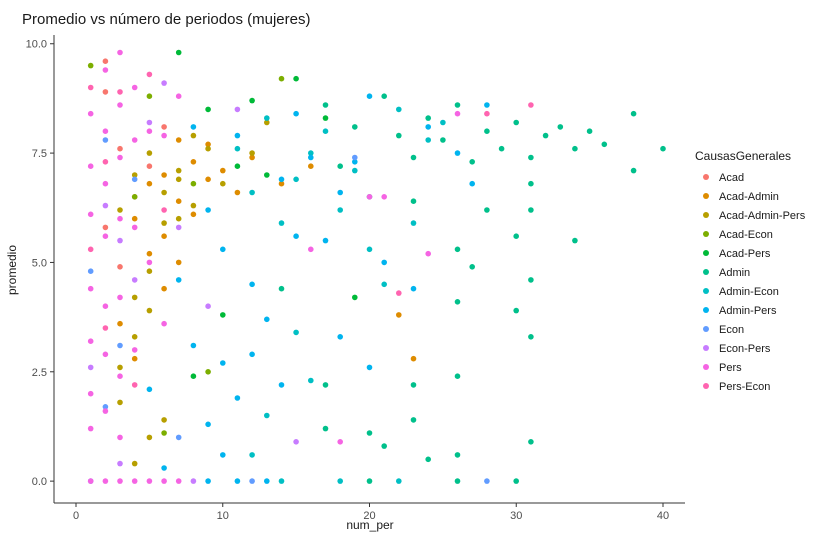 This screenshot has width=822, height=539. Describe the element at coordinates (745, 349) in the screenshot. I see `legend-label-econ-pers: Econ-Pers` at that location.